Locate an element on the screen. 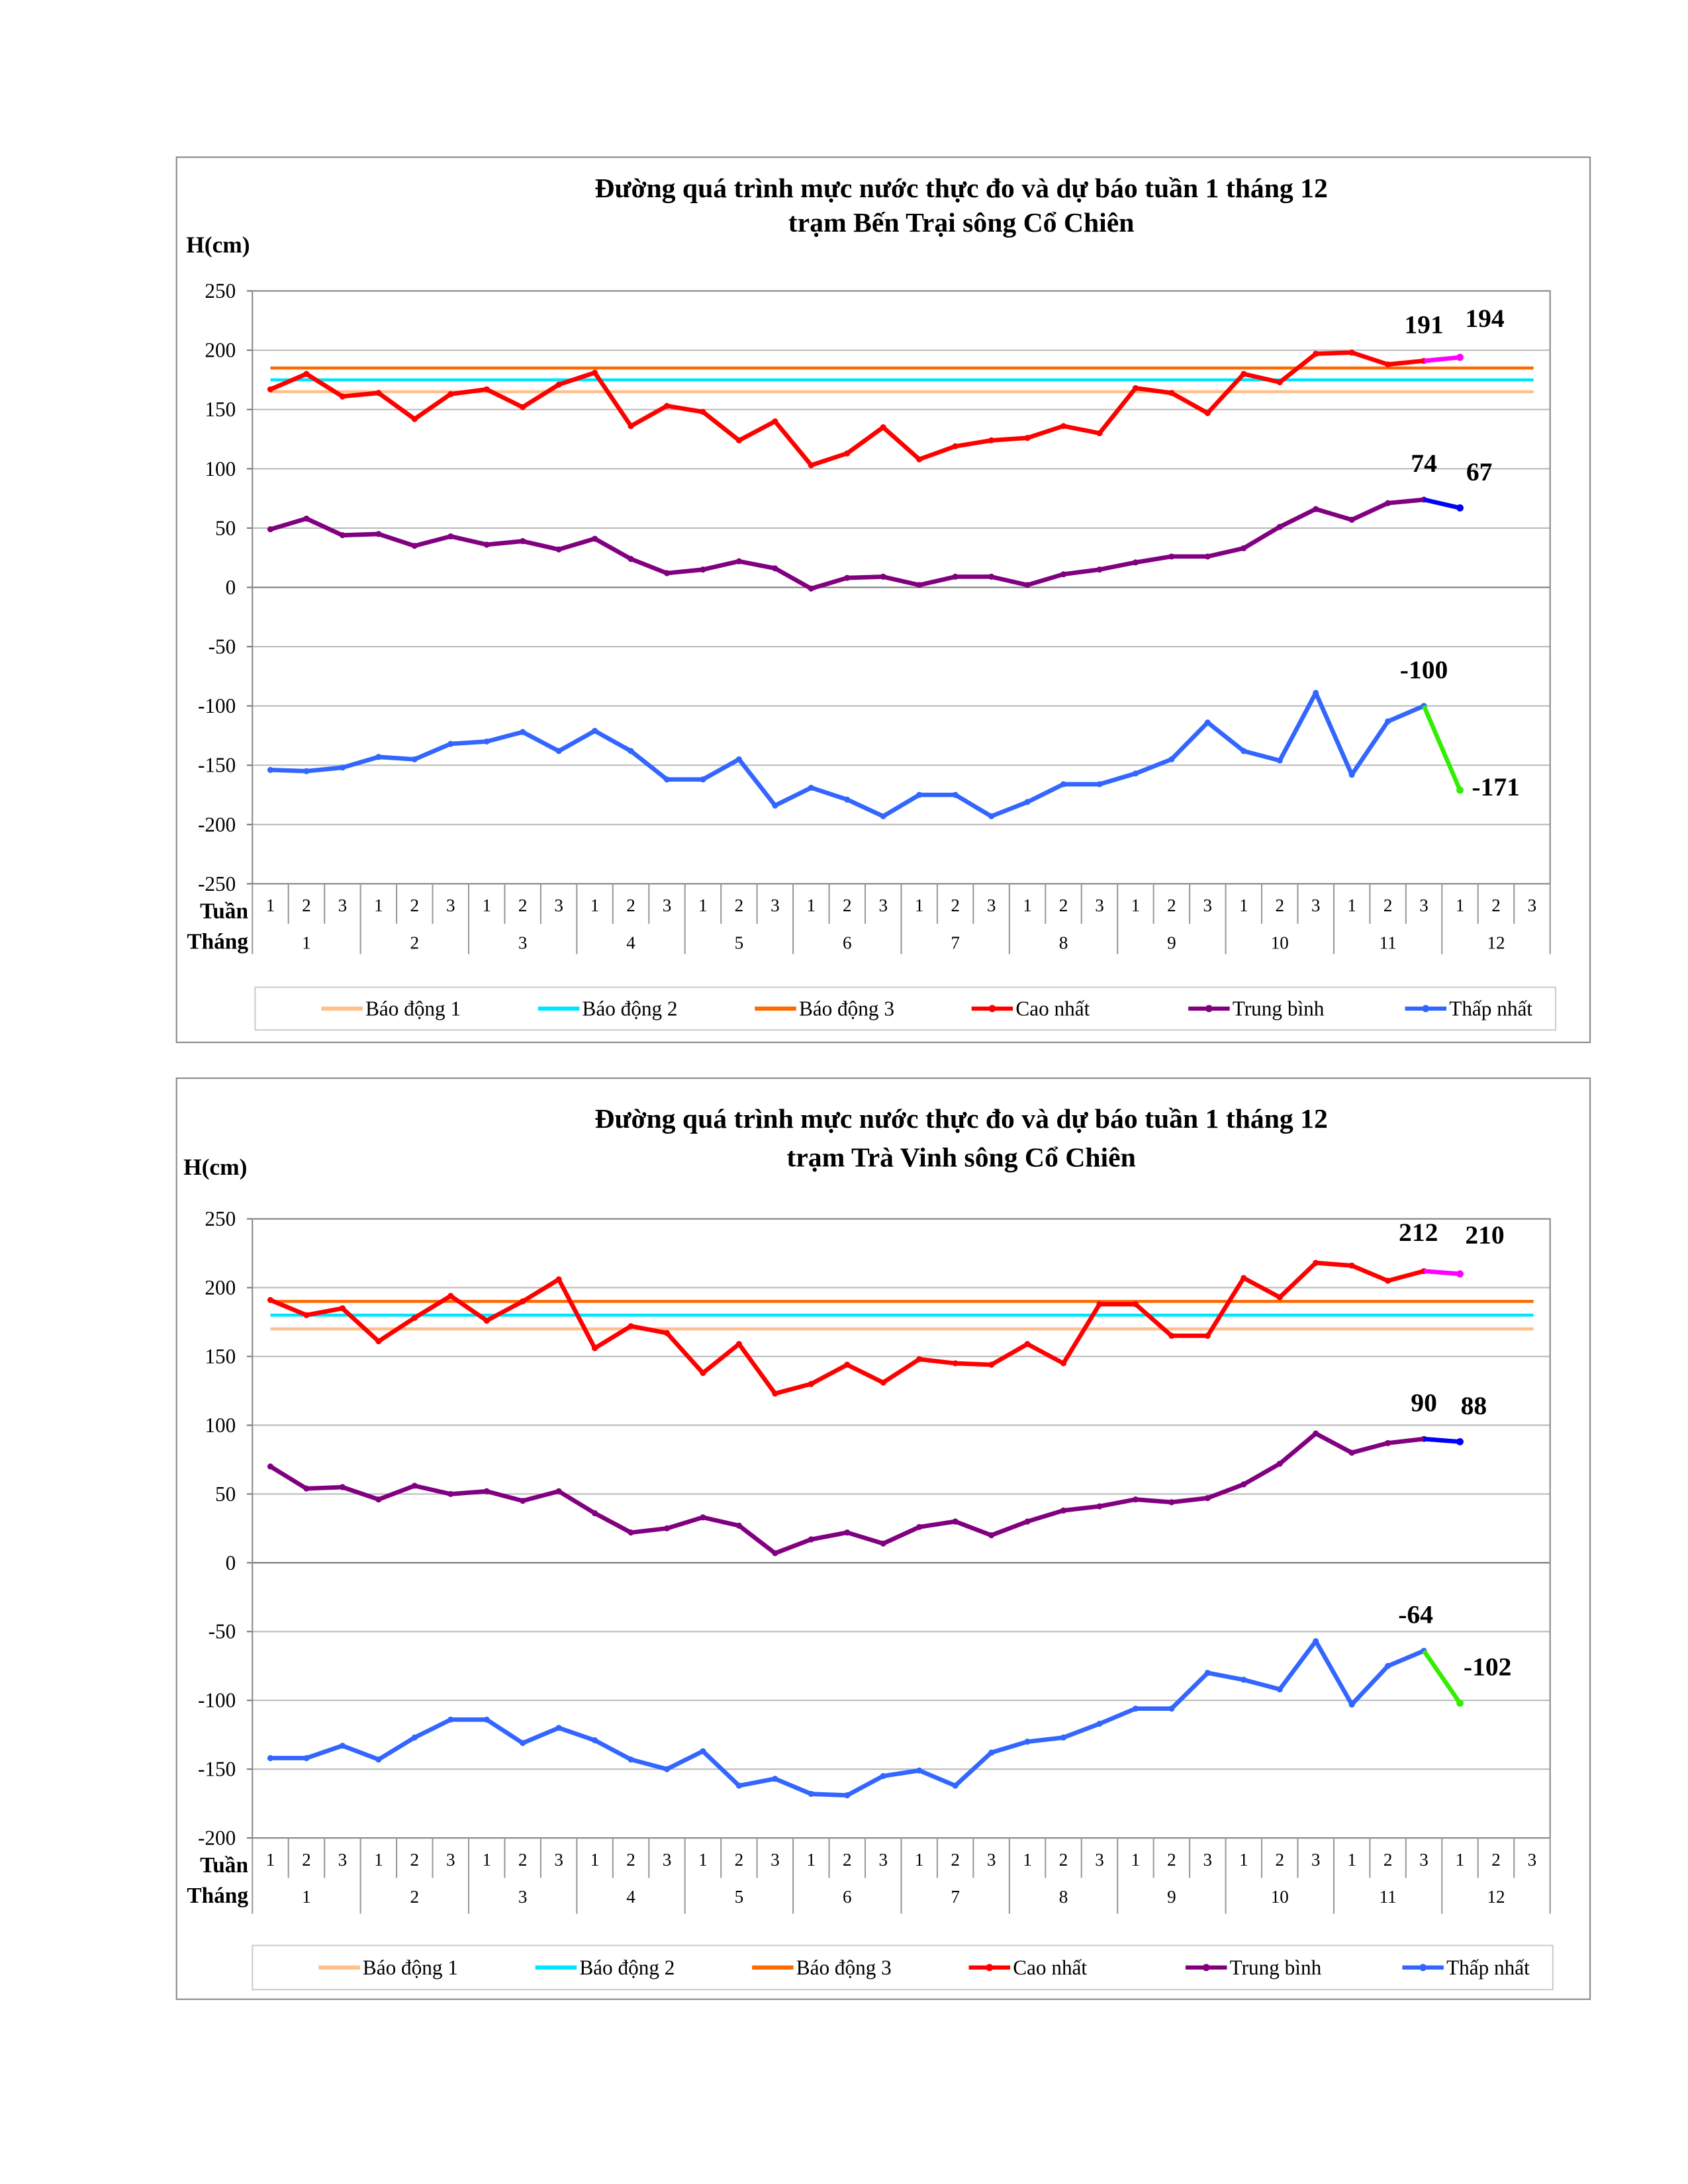 The image size is (1688, 2184). x-month-label: 9 is located at coordinates (1171, 943).